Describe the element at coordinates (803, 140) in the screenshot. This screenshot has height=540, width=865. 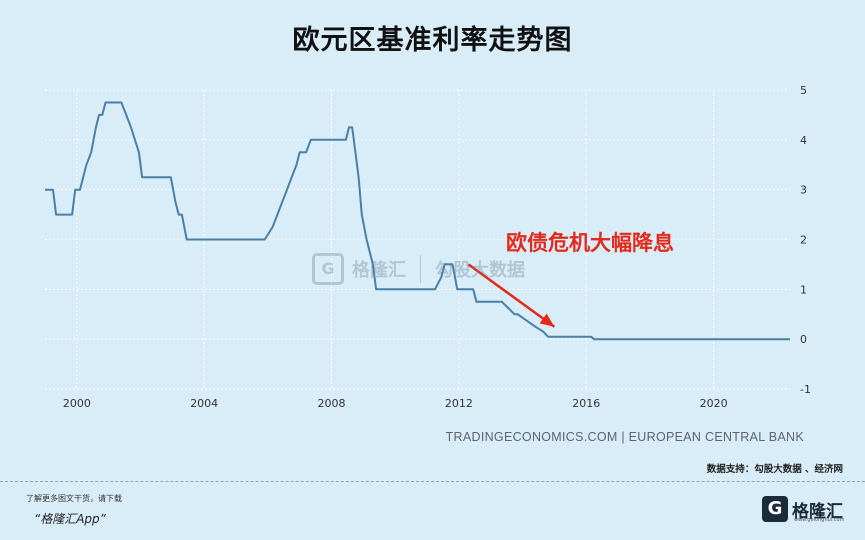
I see `y-tick-label: 4` at that location.